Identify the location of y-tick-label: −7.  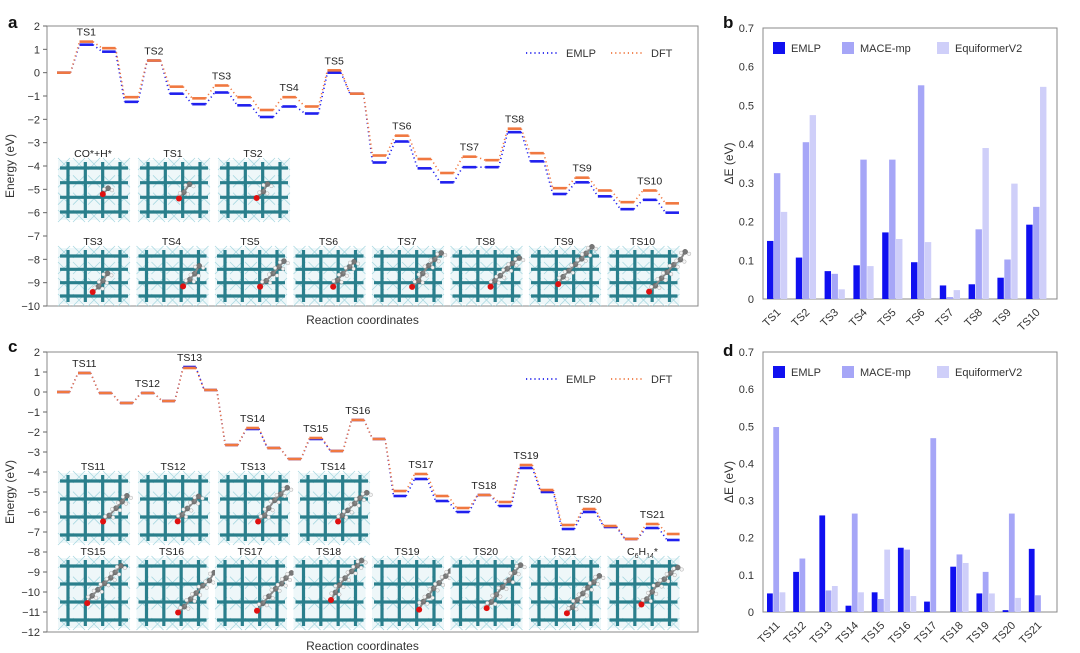
(33, 237).